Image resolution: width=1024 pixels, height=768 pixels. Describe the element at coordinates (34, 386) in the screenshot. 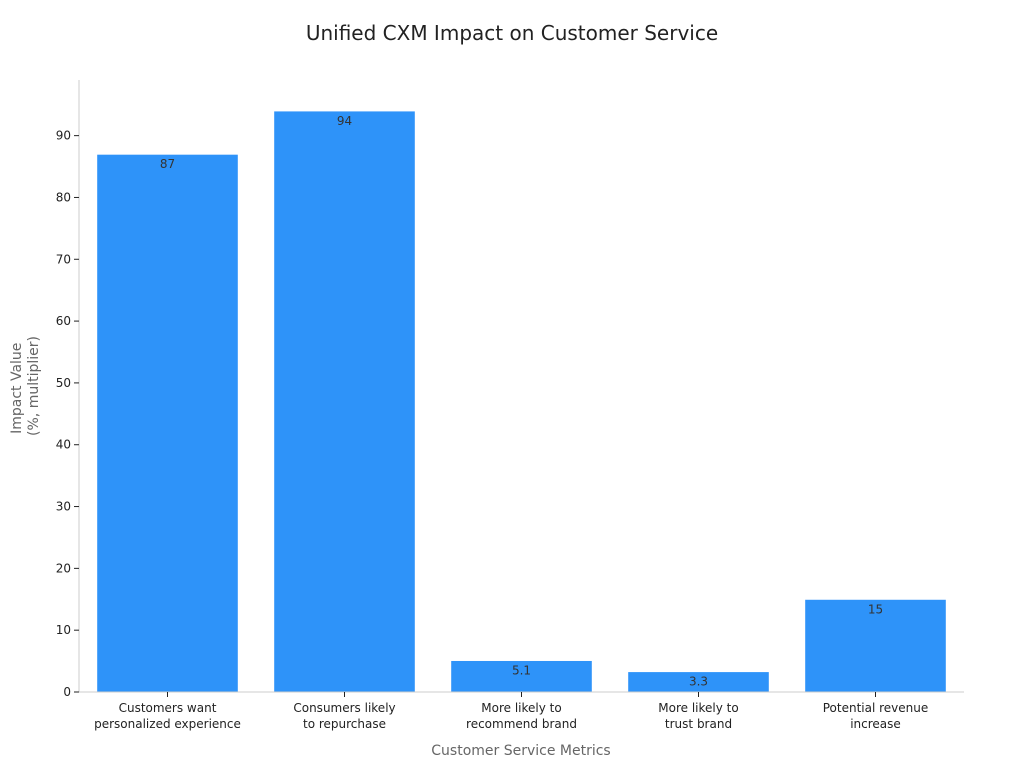

I see `y-axis-title-line-2: (%, multiplier)` at that location.